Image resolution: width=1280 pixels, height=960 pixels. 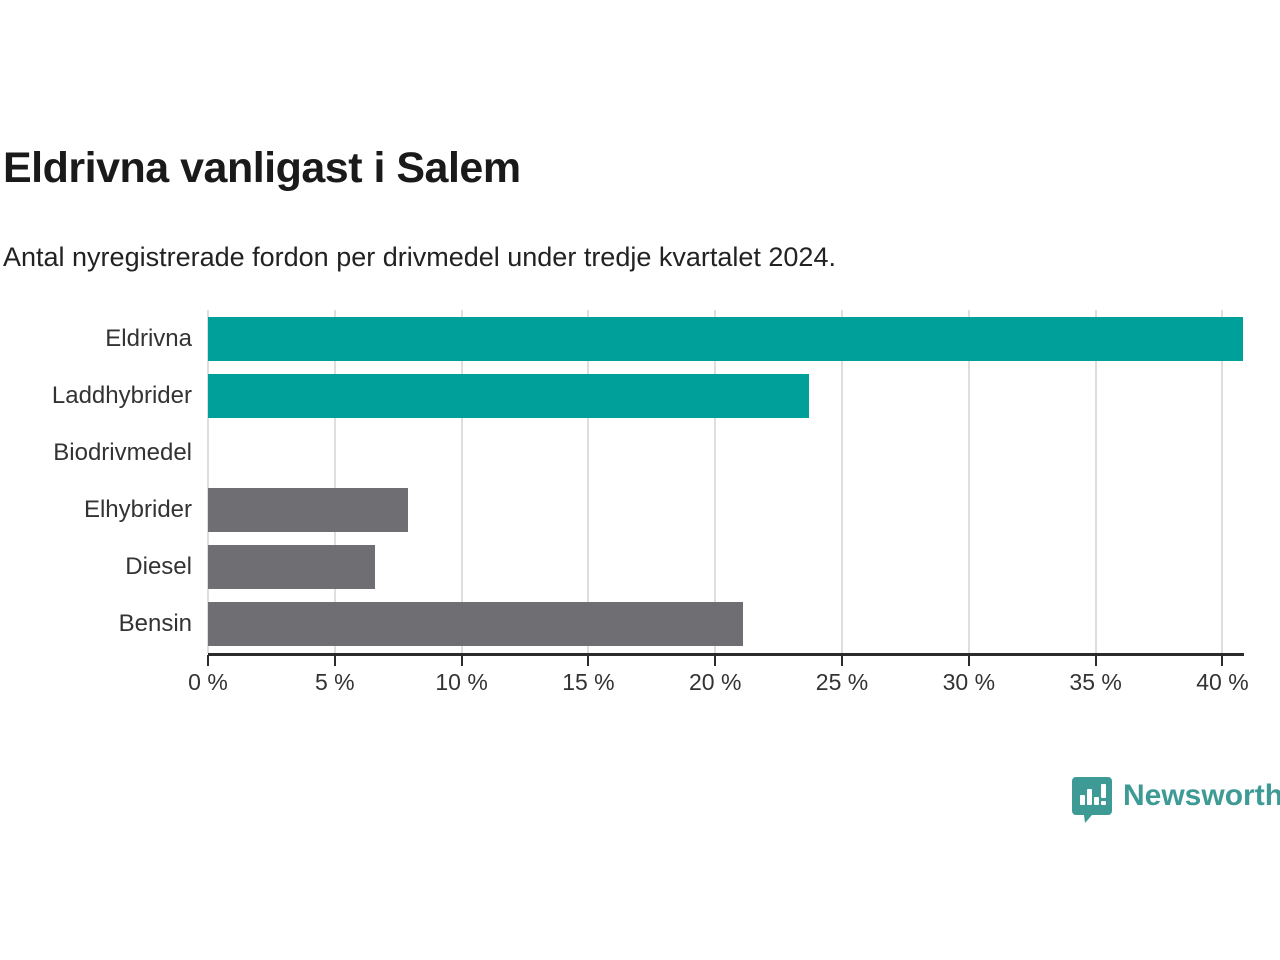 What do you see at coordinates (476, 624) in the screenshot?
I see `bar-bensin` at bounding box center [476, 624].